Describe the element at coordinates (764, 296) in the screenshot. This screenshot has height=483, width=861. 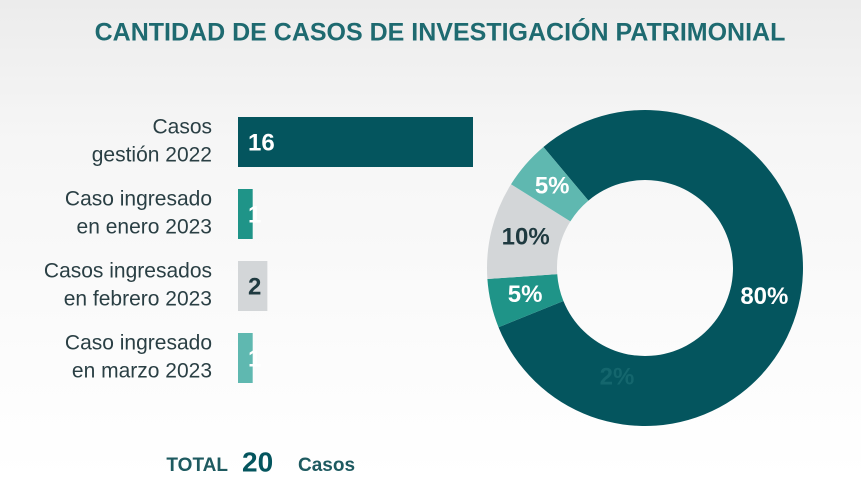
I see `donut-value-label: 80%` at that location.